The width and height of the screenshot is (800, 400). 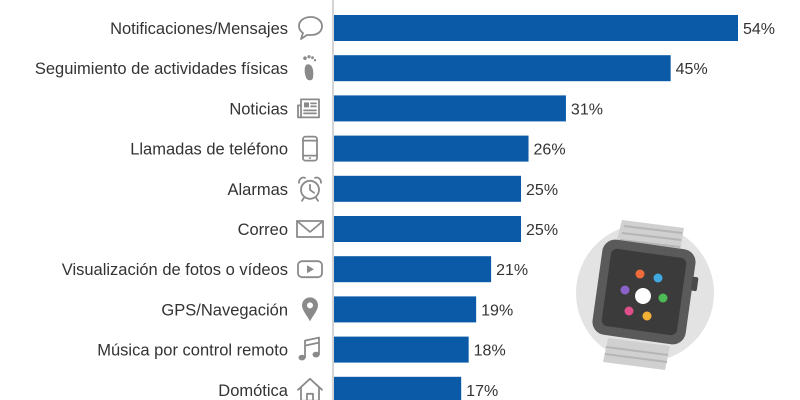 I want to click on category-label: Alarmas, so click(x=257, y=190).